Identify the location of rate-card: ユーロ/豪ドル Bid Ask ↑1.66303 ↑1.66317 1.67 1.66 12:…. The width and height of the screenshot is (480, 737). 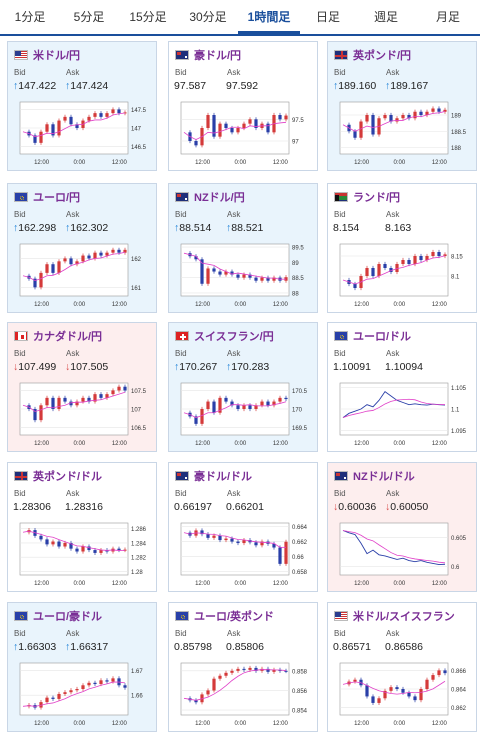
(82, 667).